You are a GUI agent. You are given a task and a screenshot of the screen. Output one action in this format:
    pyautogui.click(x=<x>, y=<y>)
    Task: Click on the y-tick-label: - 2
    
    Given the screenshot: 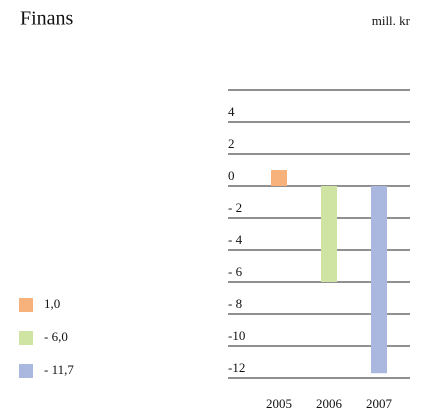 What is the action you would take?
    pyautogui.click(x=235, y=207)
    